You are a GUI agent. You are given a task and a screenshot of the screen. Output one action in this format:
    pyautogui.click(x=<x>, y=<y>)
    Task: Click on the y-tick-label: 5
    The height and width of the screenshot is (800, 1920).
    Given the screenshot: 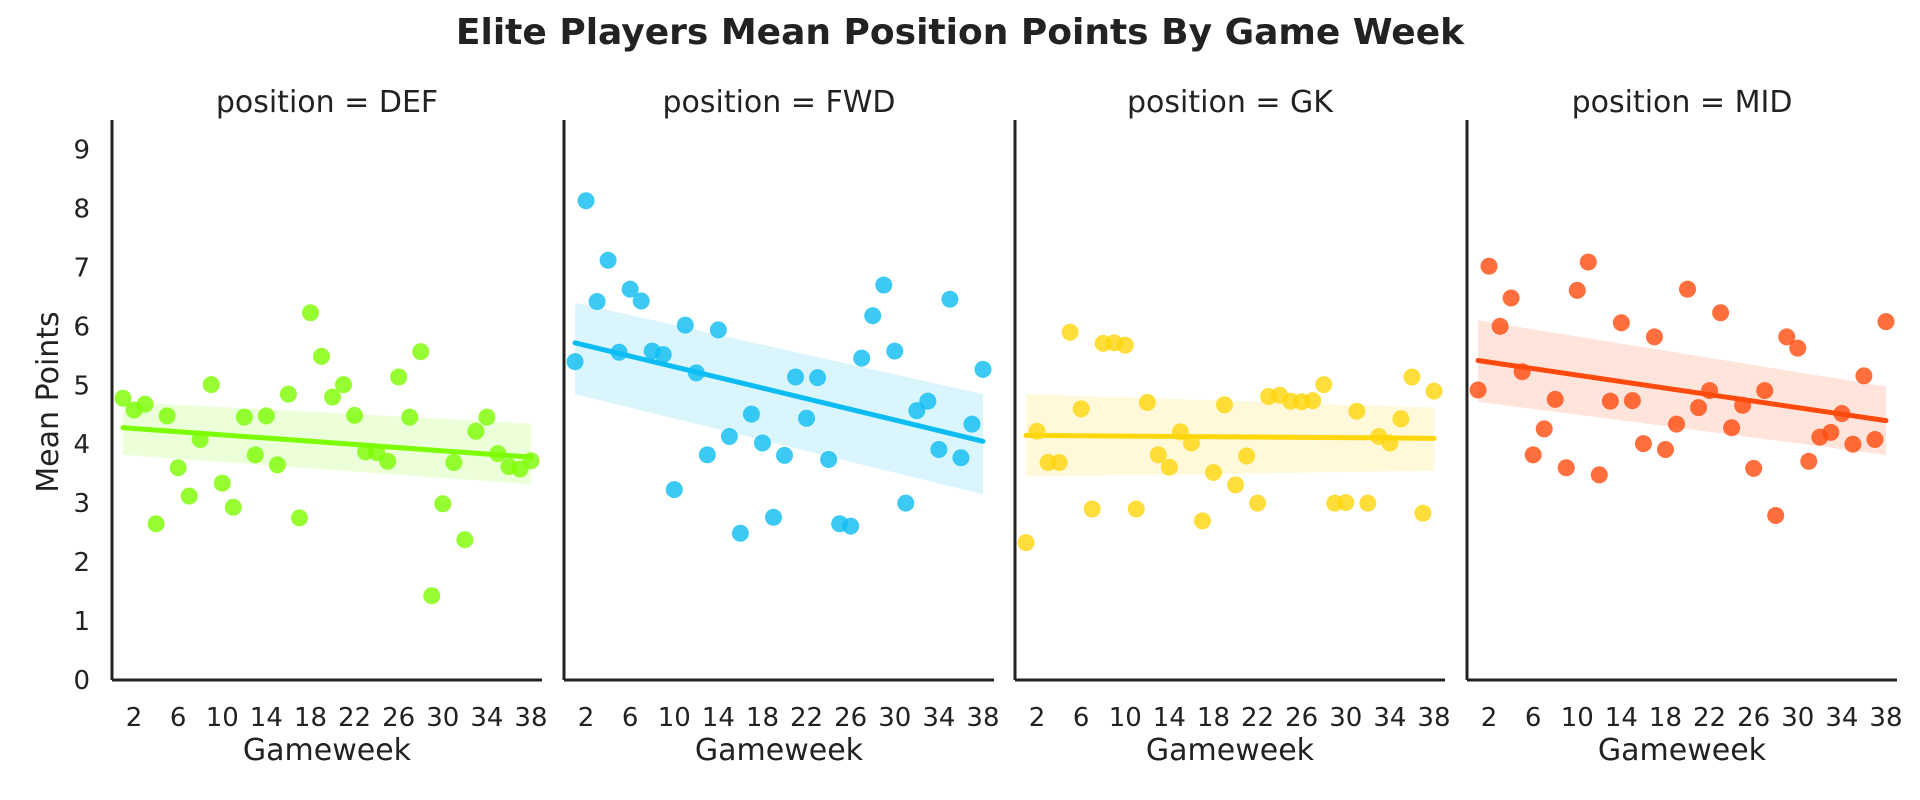 What is the action you would take?
    pyautogui.click(x=81, y=386)
    